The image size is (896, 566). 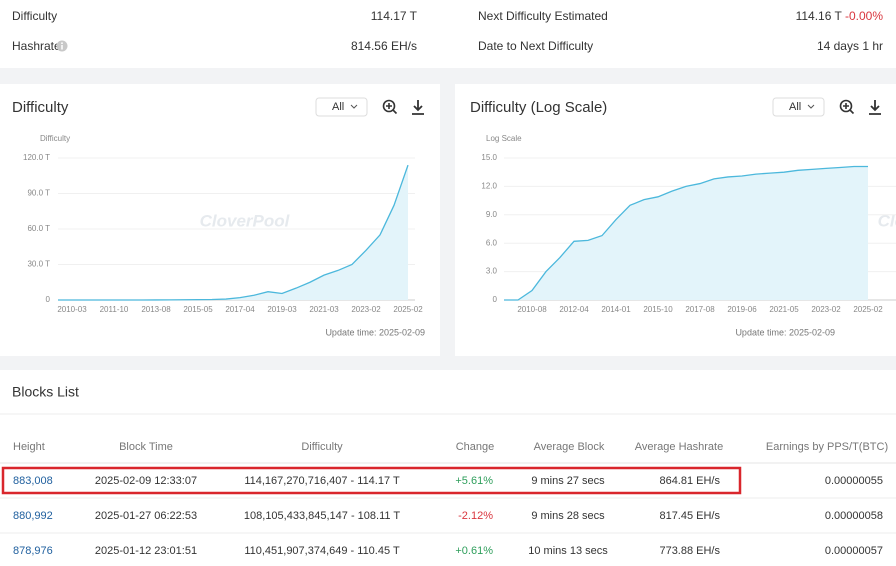 What do you see at coordinates (689, 516) in the screenshot?
I see `table-cell: 817.45 EH/s` at bounding box center [689, 516].